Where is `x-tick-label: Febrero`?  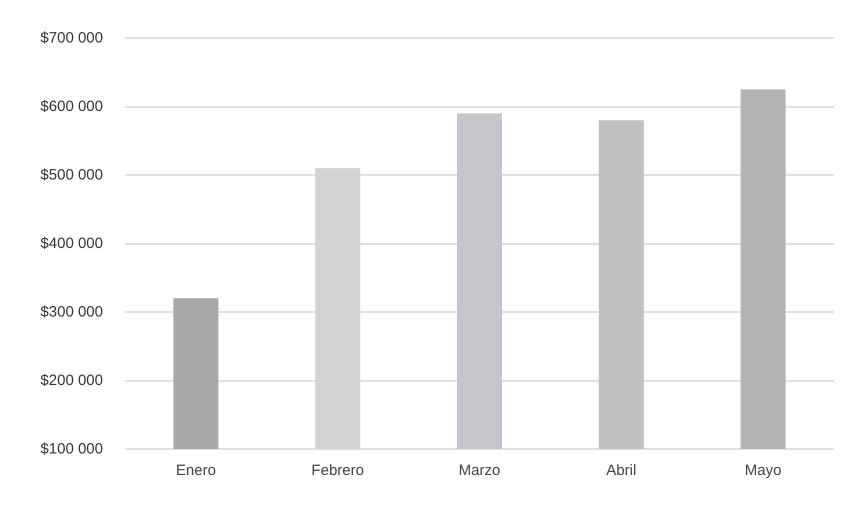 x-tick-label: Febrero is located at coordinates (337, 470).